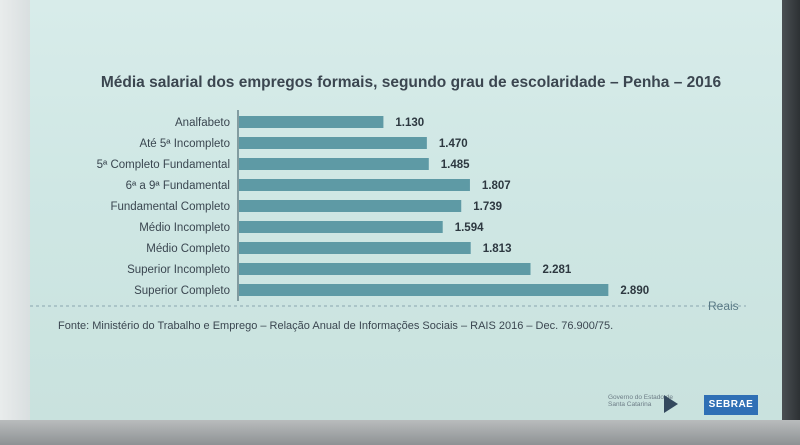 This screenshot has height=445, width=800. I want to click on data-label: 1.485, so click(455, 165).